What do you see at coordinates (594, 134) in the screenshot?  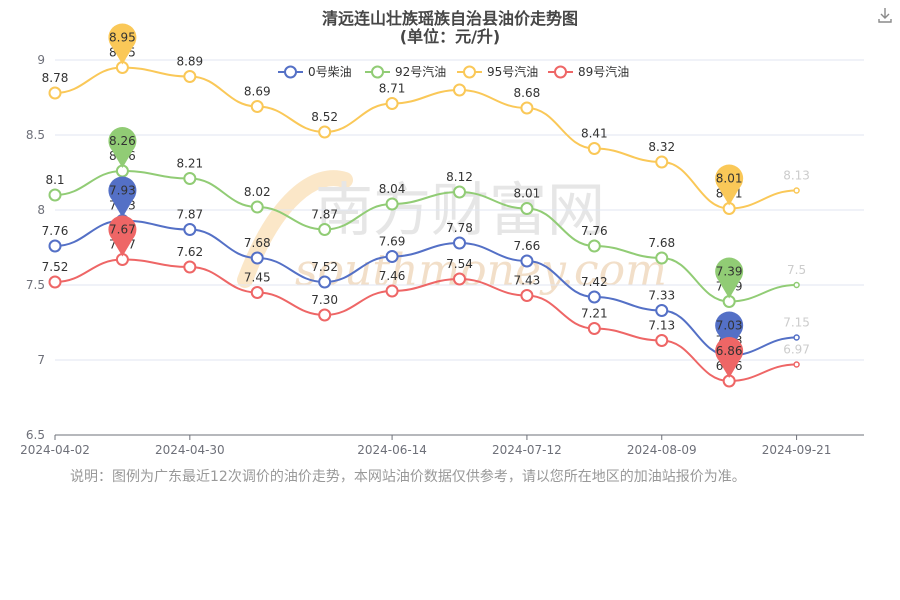 I see `data-label: 8.41` at bounding box center [594, 134].